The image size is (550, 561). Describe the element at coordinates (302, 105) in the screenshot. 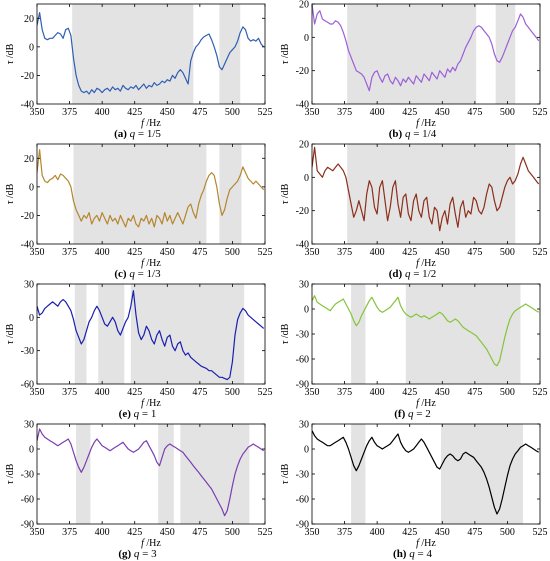

I see `y-tick-label: -40` at that location.